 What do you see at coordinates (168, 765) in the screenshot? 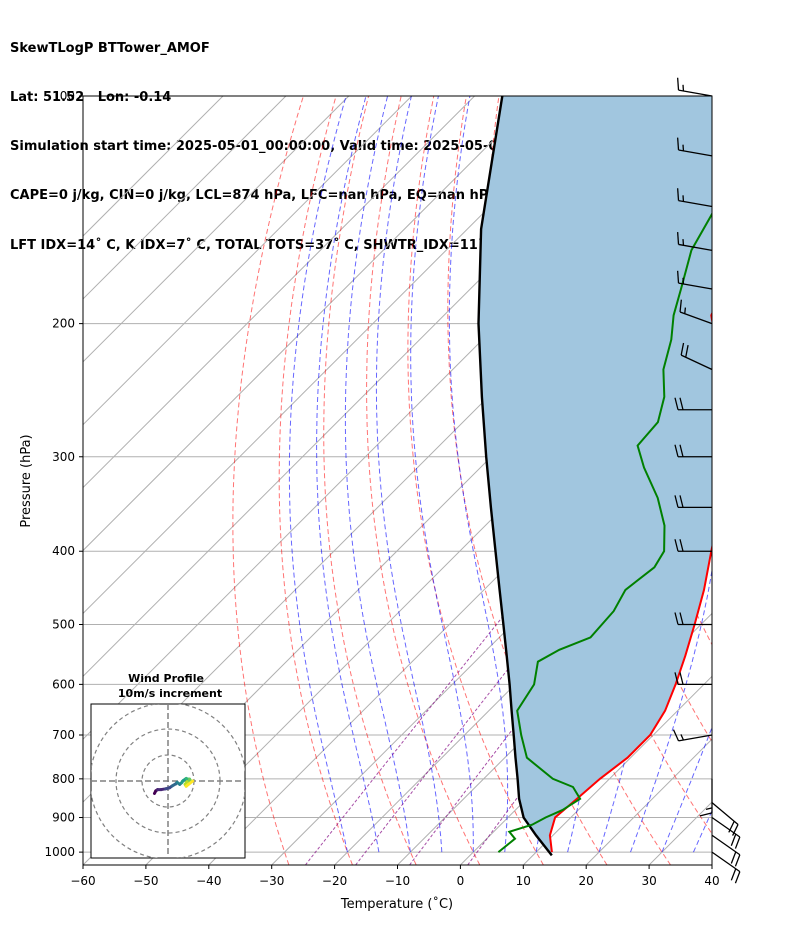
I see `hodograph-inset: Wind Profile 10m/s increment` at bounding box center [168, 765].